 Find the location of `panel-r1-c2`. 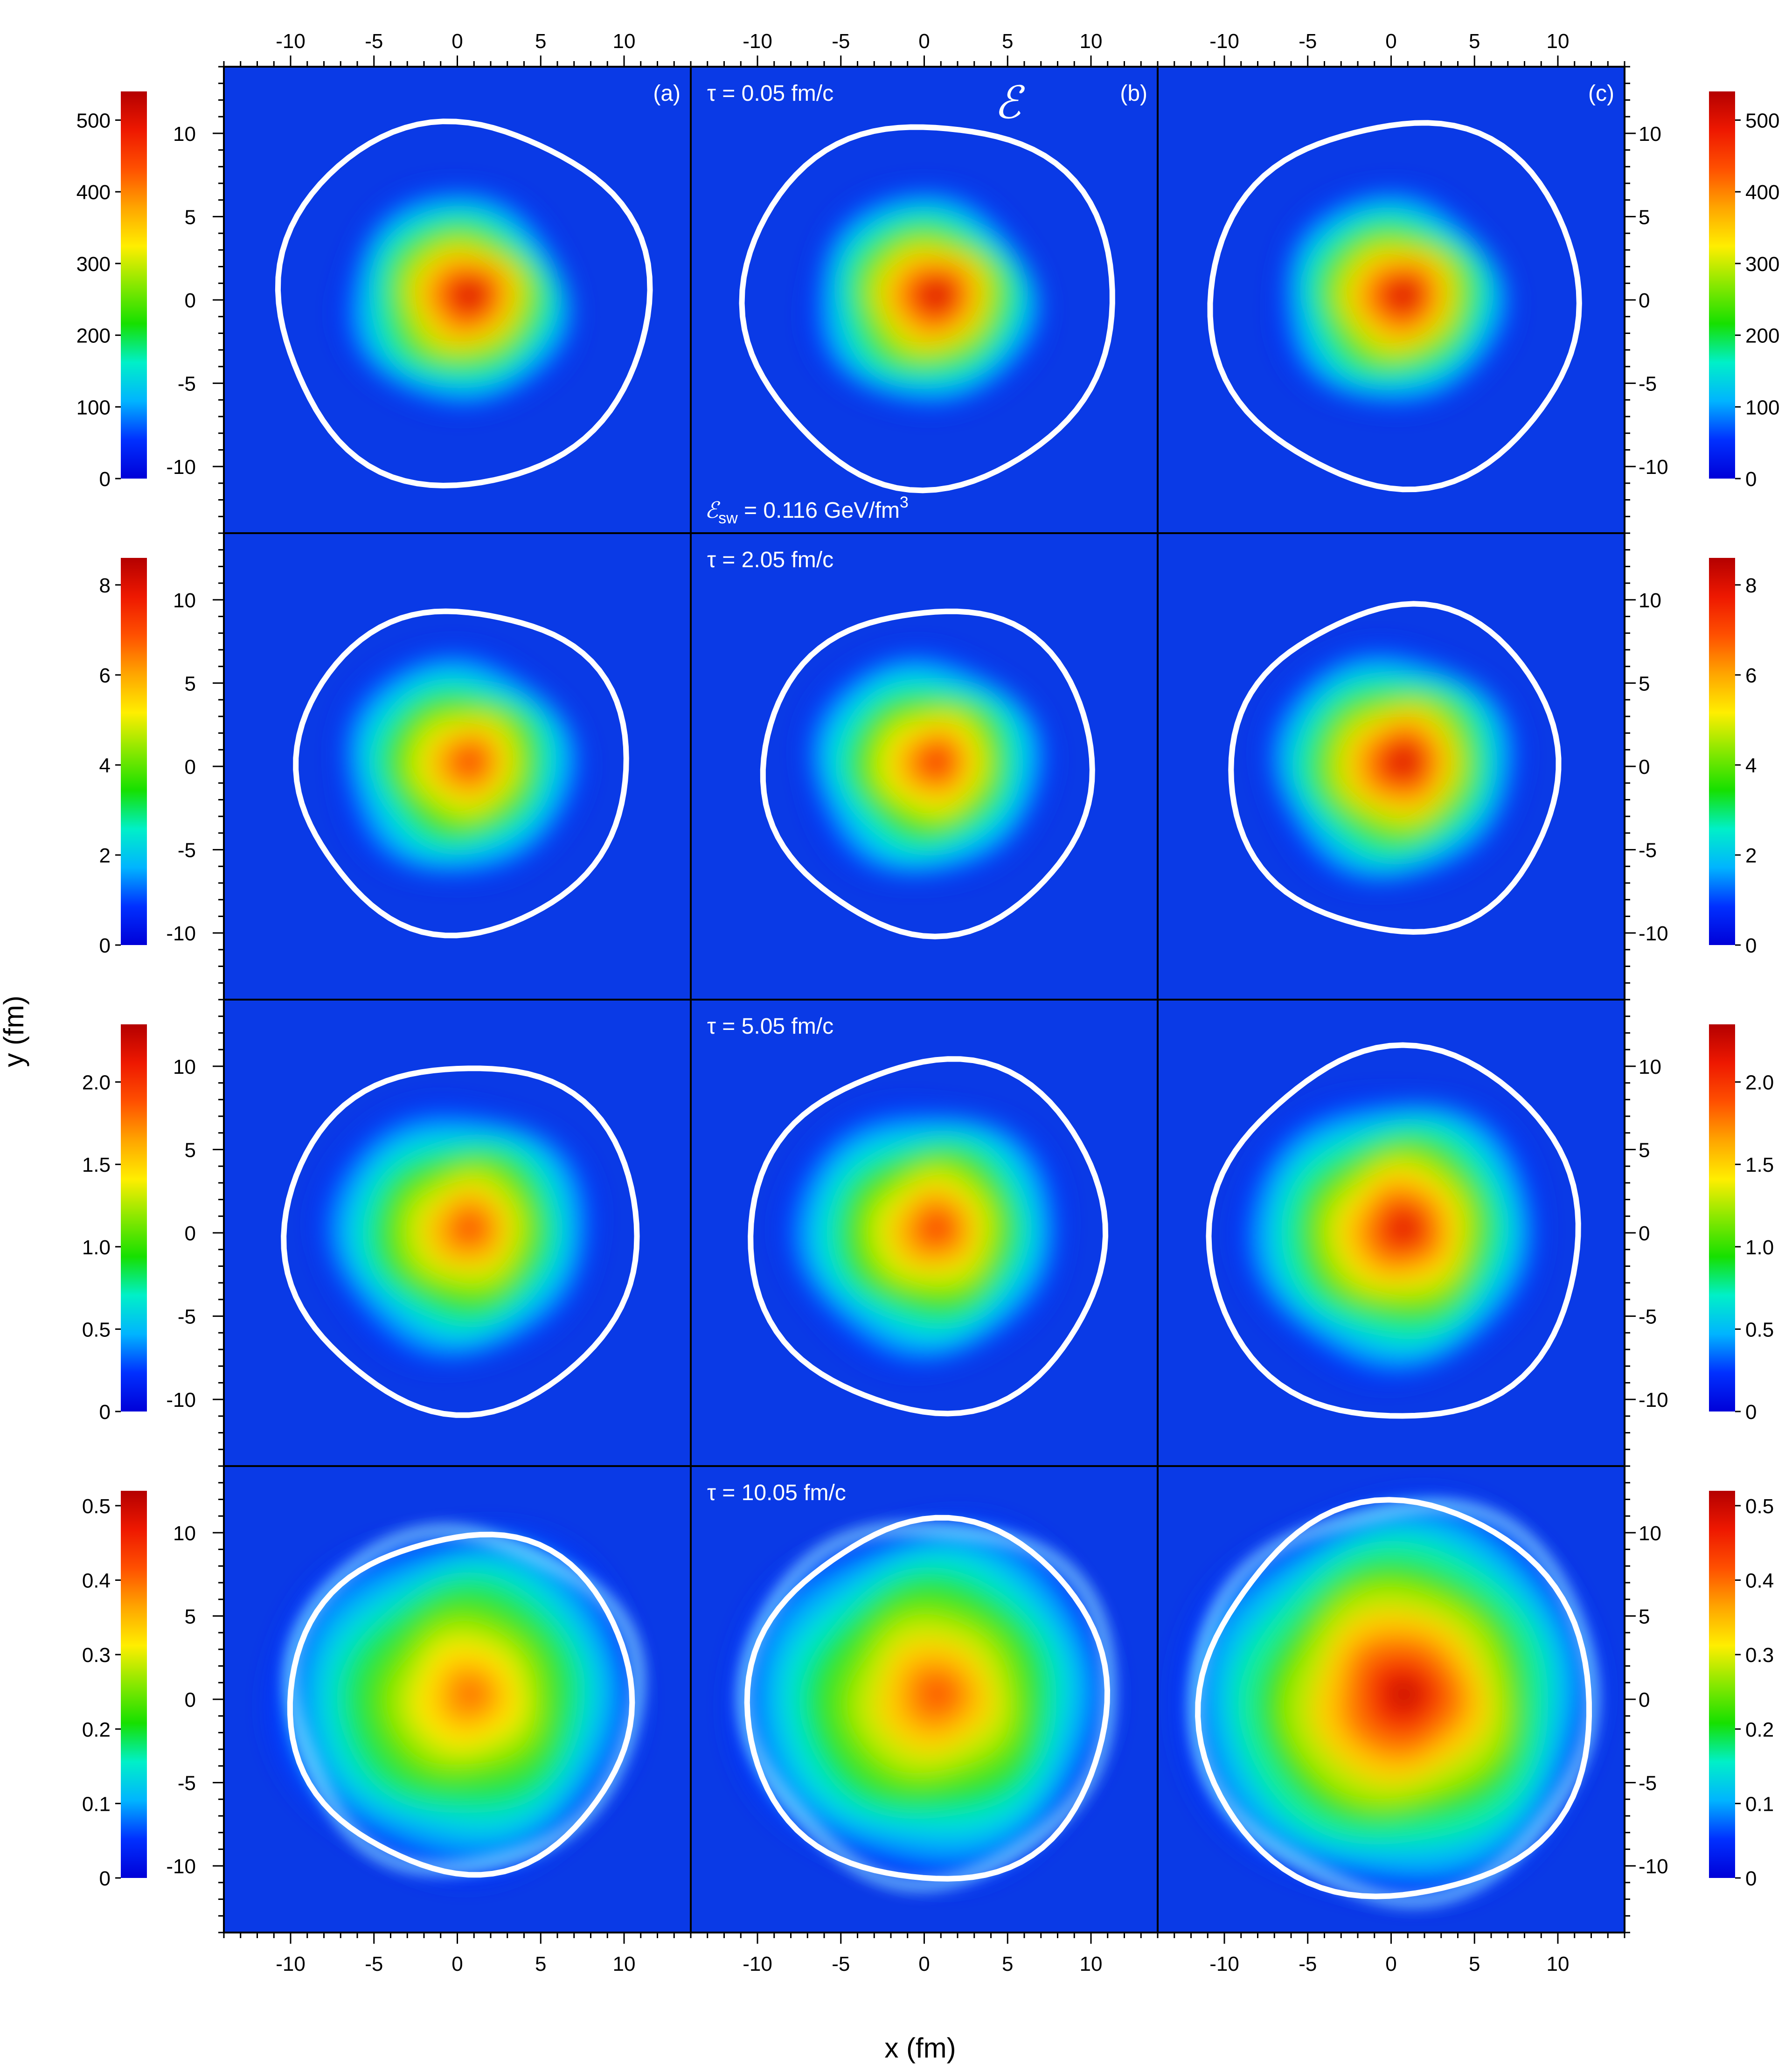

panel-r1-c2 is located at coordinates (924, 300).